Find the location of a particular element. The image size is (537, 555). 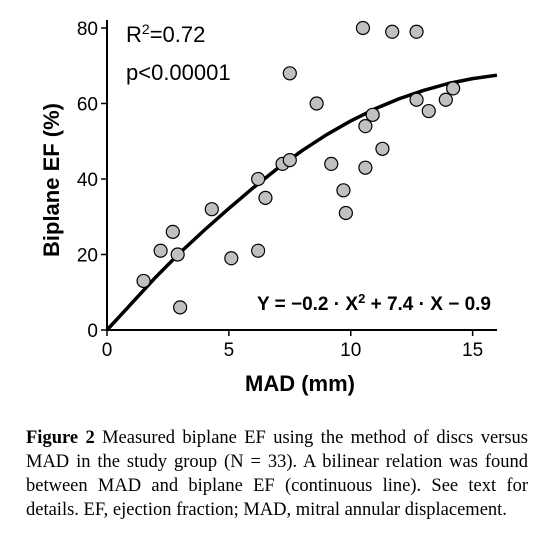

x-tick-label: 10 is located at coordinates (350, 350).